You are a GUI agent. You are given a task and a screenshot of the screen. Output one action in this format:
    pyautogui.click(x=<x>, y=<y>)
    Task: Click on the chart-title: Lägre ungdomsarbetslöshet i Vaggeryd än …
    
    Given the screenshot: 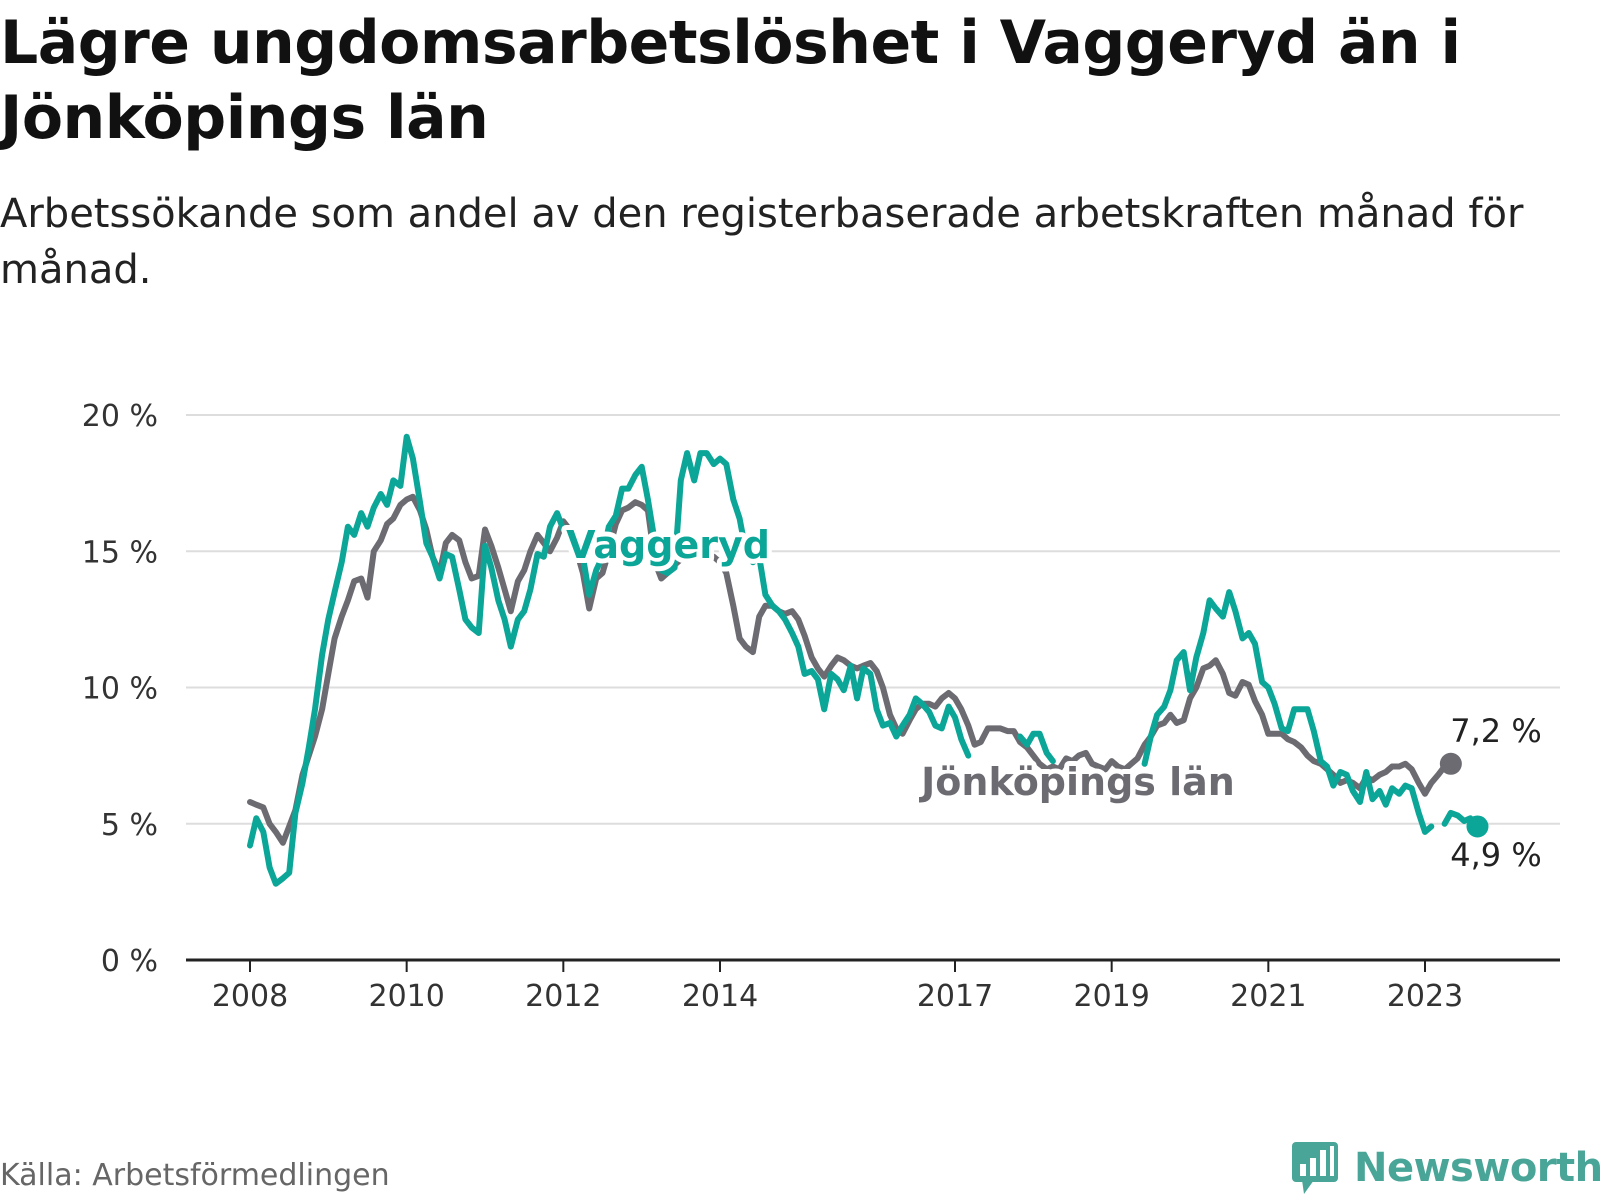 What is the action you would take?
    pyautogui.click(x=730, y=80)
    